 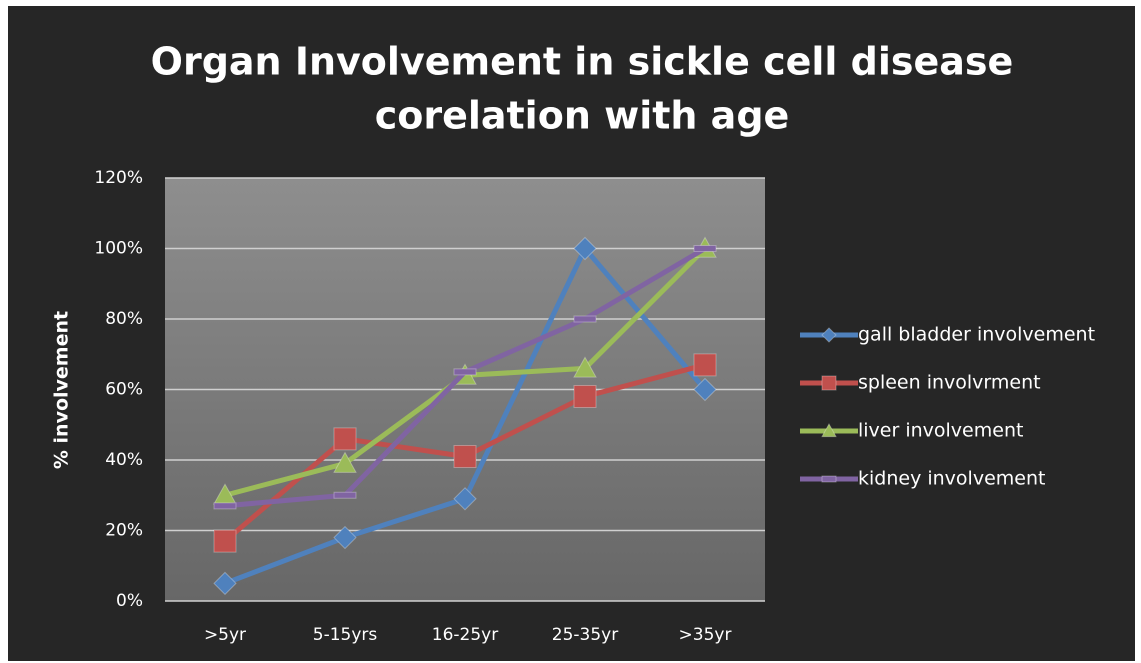 What do you see at coordinates (465, 635) in the screenshot?
I see `x-tick-label: 16-25yr` at bounding box center [465, 635].